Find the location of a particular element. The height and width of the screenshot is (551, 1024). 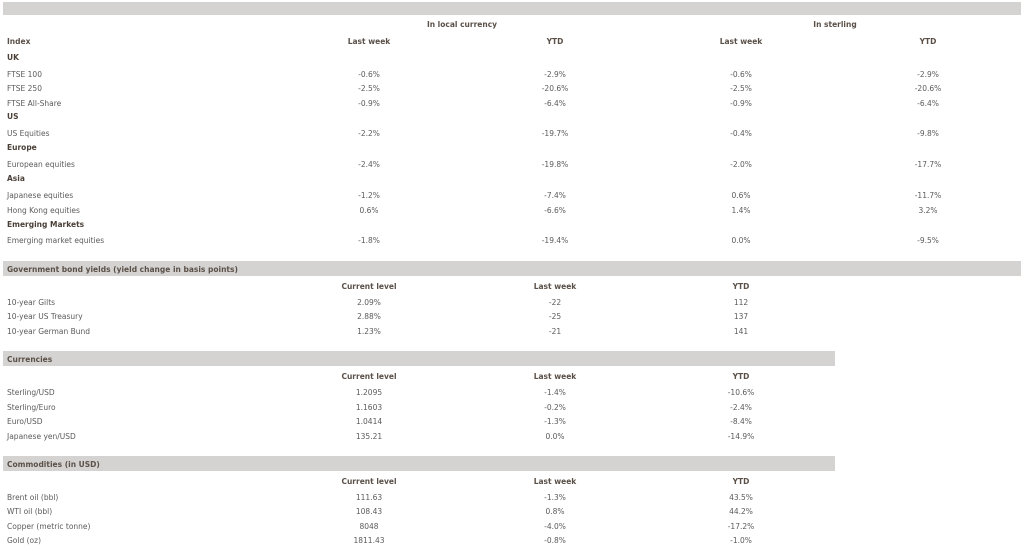

local-ytd-value: -19.7% is located at coordinates (555, 133).